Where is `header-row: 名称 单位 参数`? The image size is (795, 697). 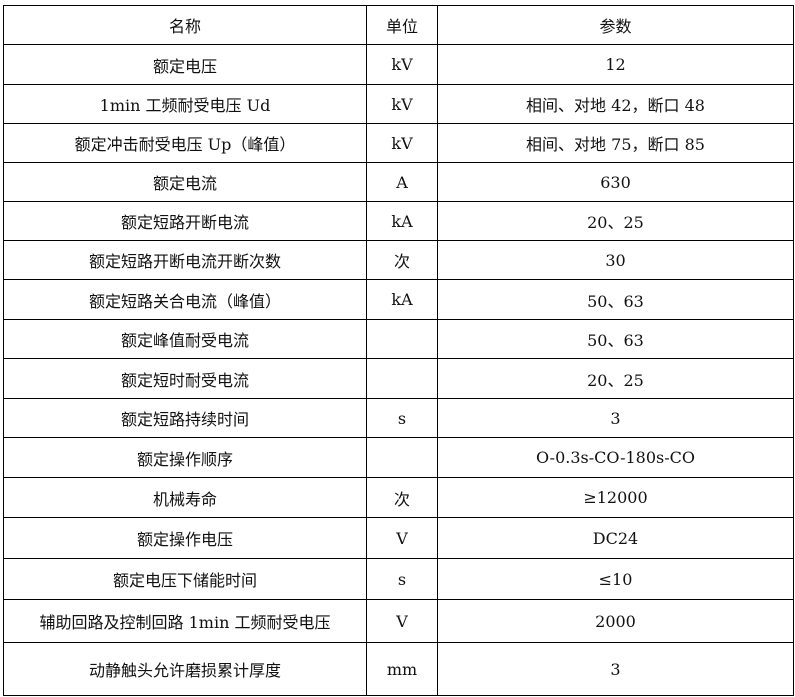 header-row: 名称 单位 参数 is located at coordinates (398, 25).